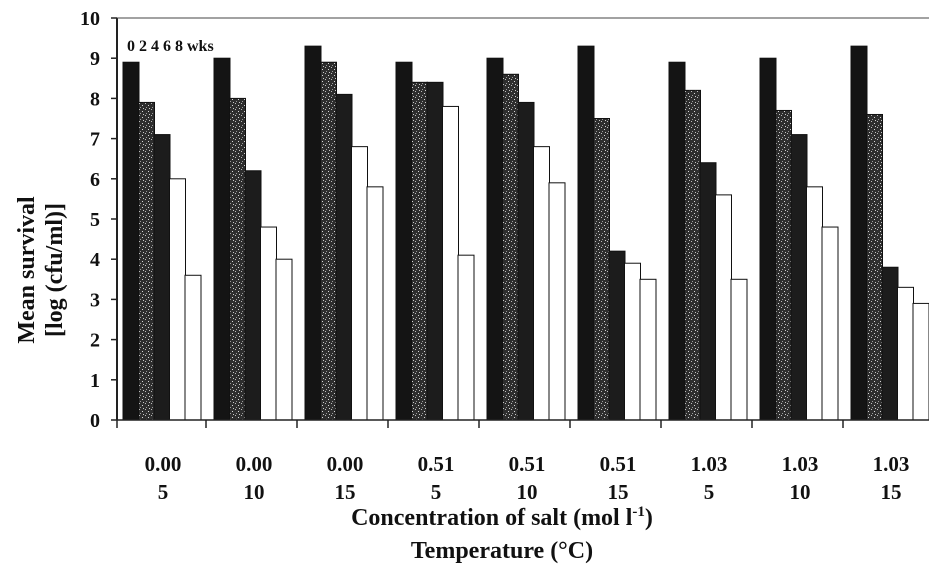  I want to click on y-tick-label: 7, so click(95, 140).